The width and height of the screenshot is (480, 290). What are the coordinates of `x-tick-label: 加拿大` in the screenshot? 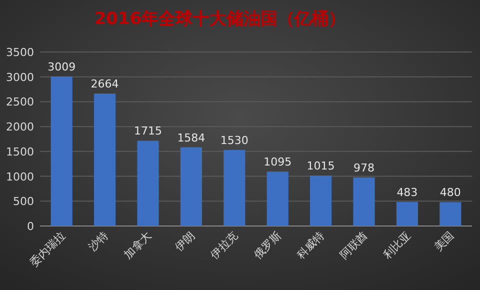 It's located at (138, 245).